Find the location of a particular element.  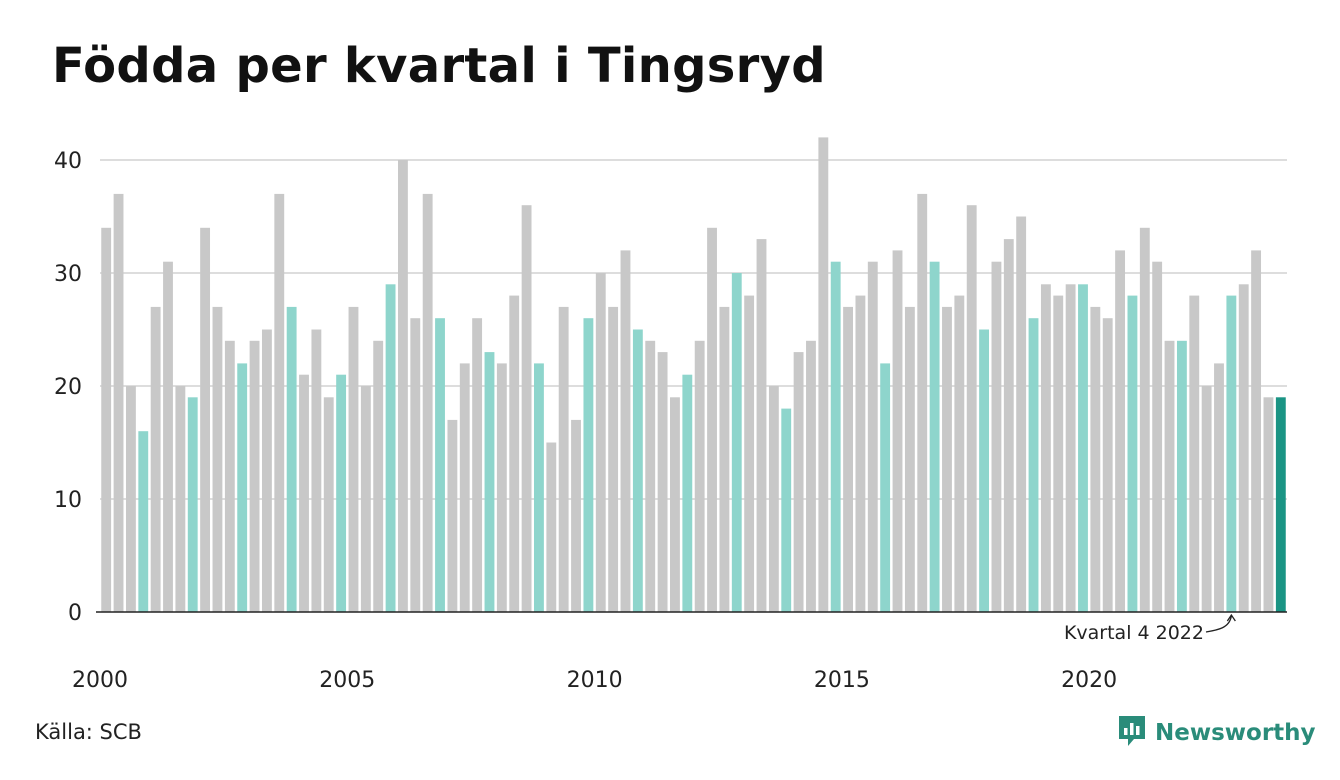

x-tick-label: 2000 is located at coordinates (100, 680).